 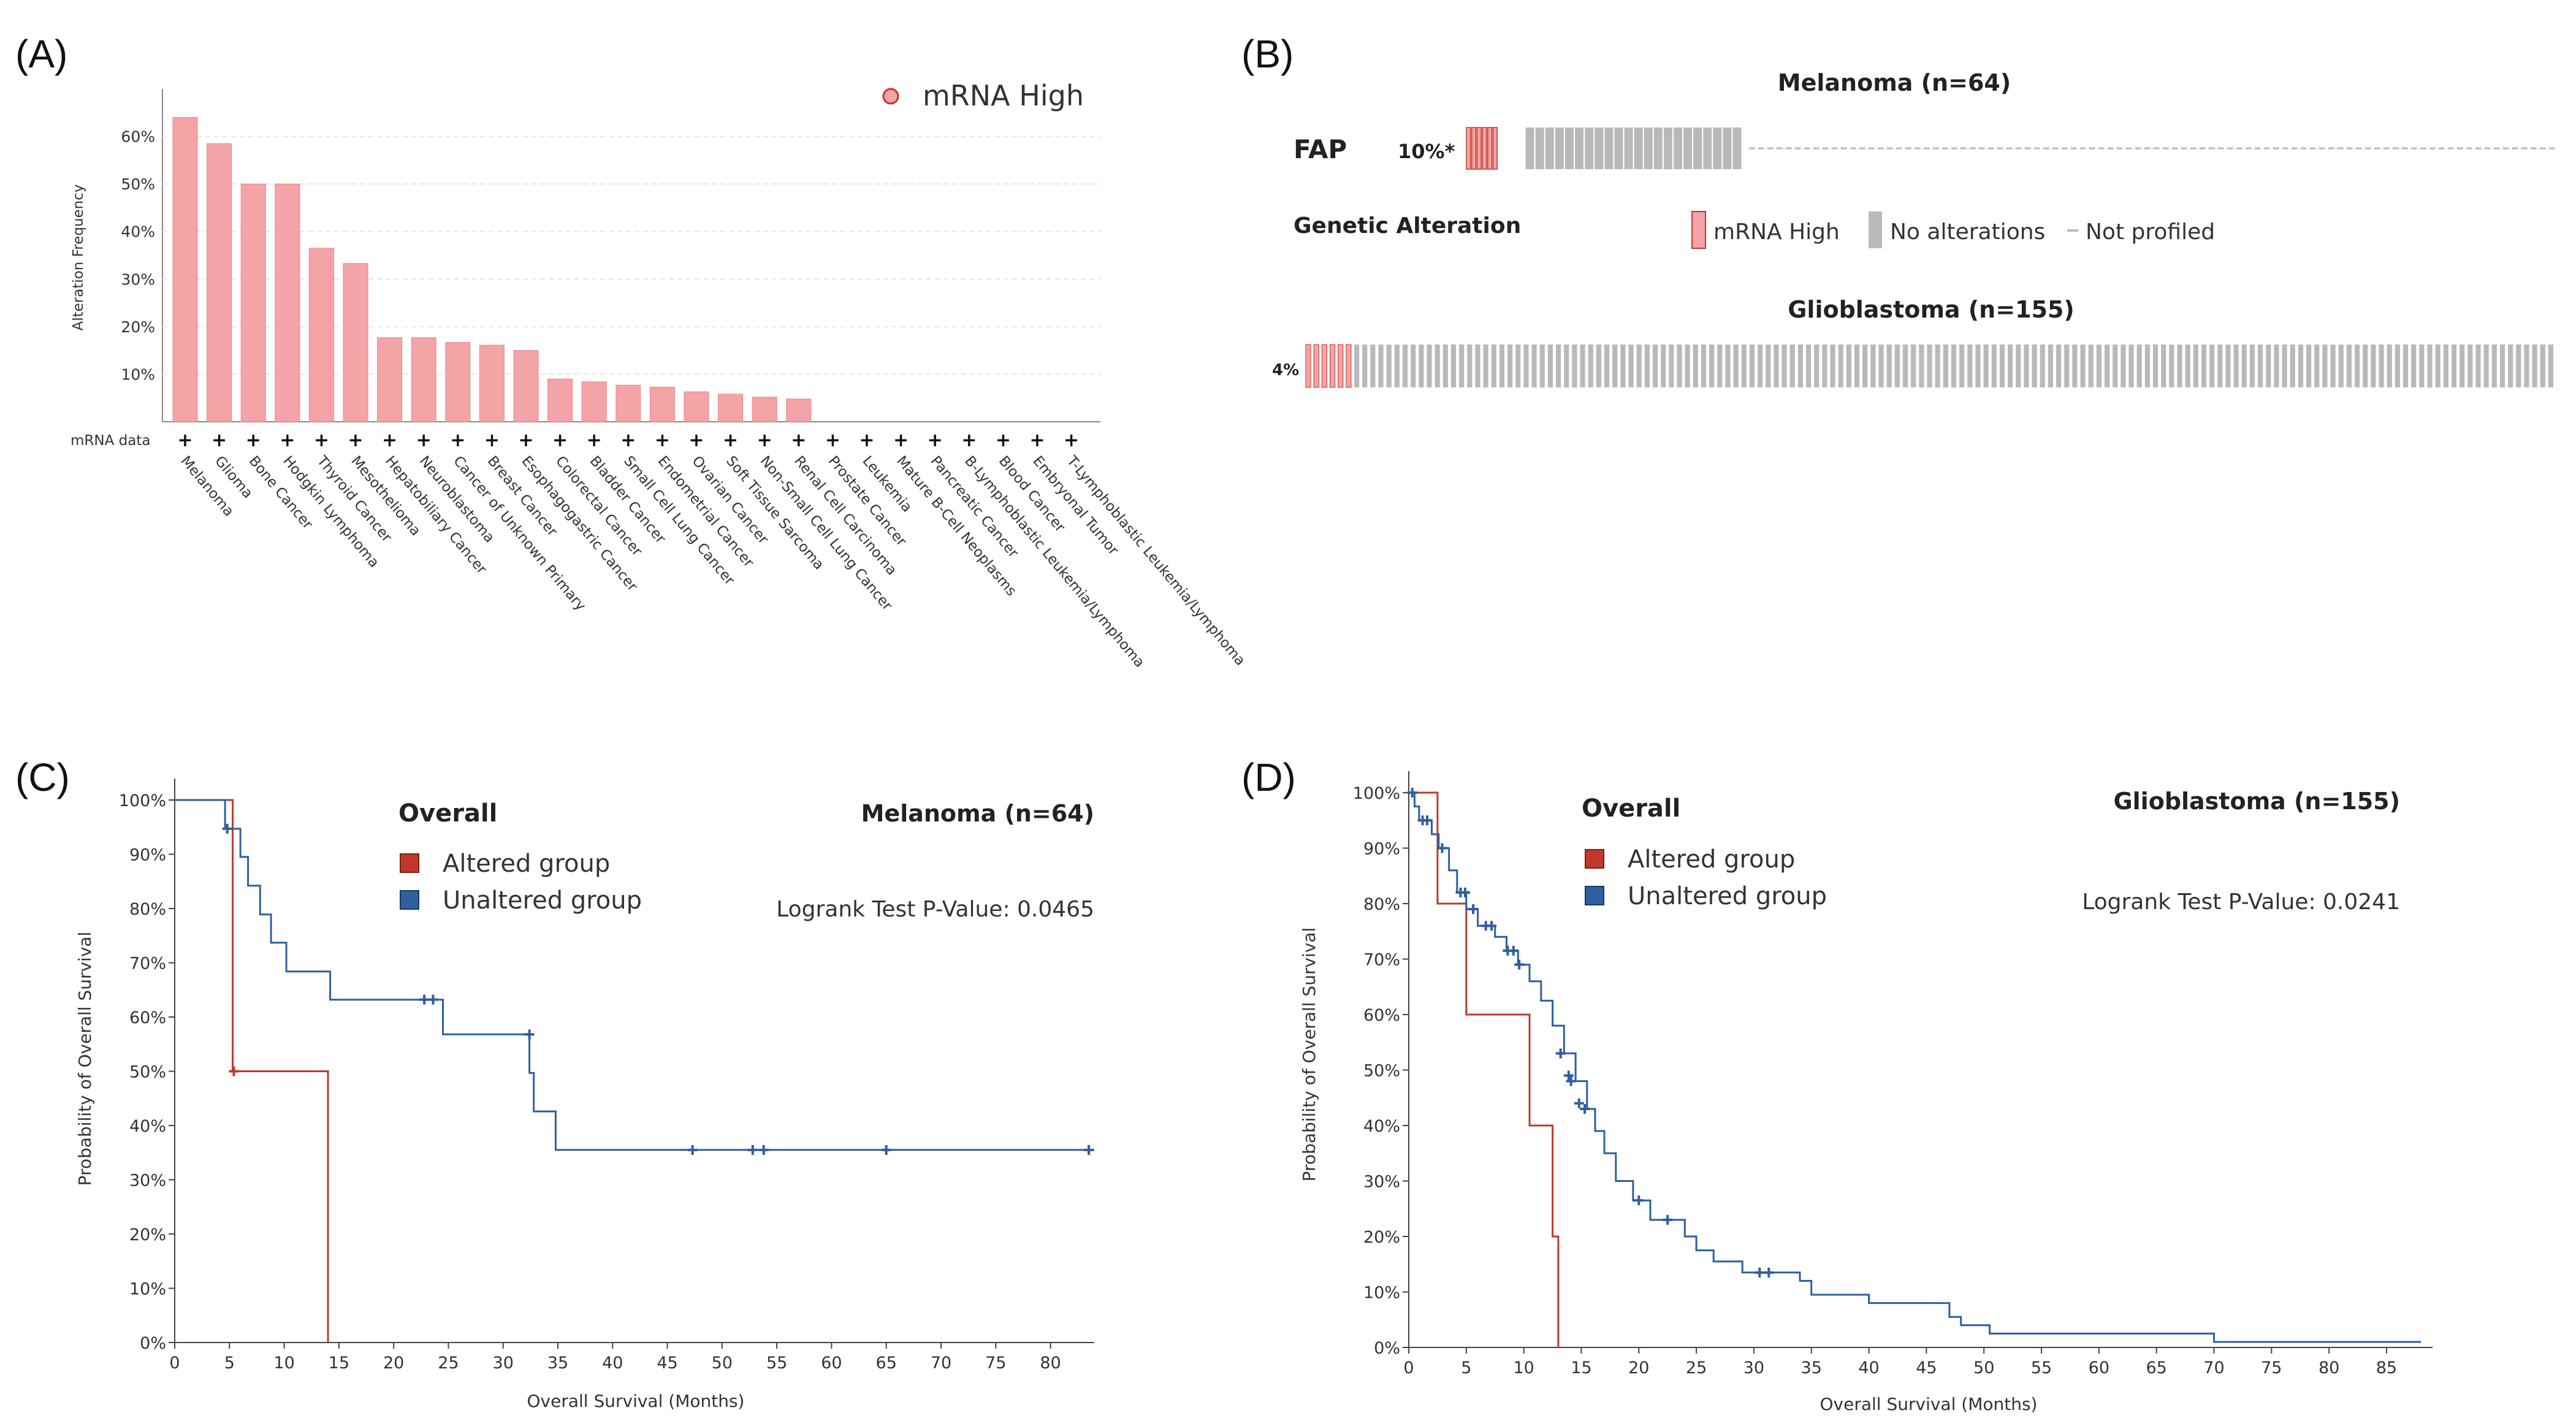 I want to click on panel-a-legend-marker, so click(x=890, y=96).